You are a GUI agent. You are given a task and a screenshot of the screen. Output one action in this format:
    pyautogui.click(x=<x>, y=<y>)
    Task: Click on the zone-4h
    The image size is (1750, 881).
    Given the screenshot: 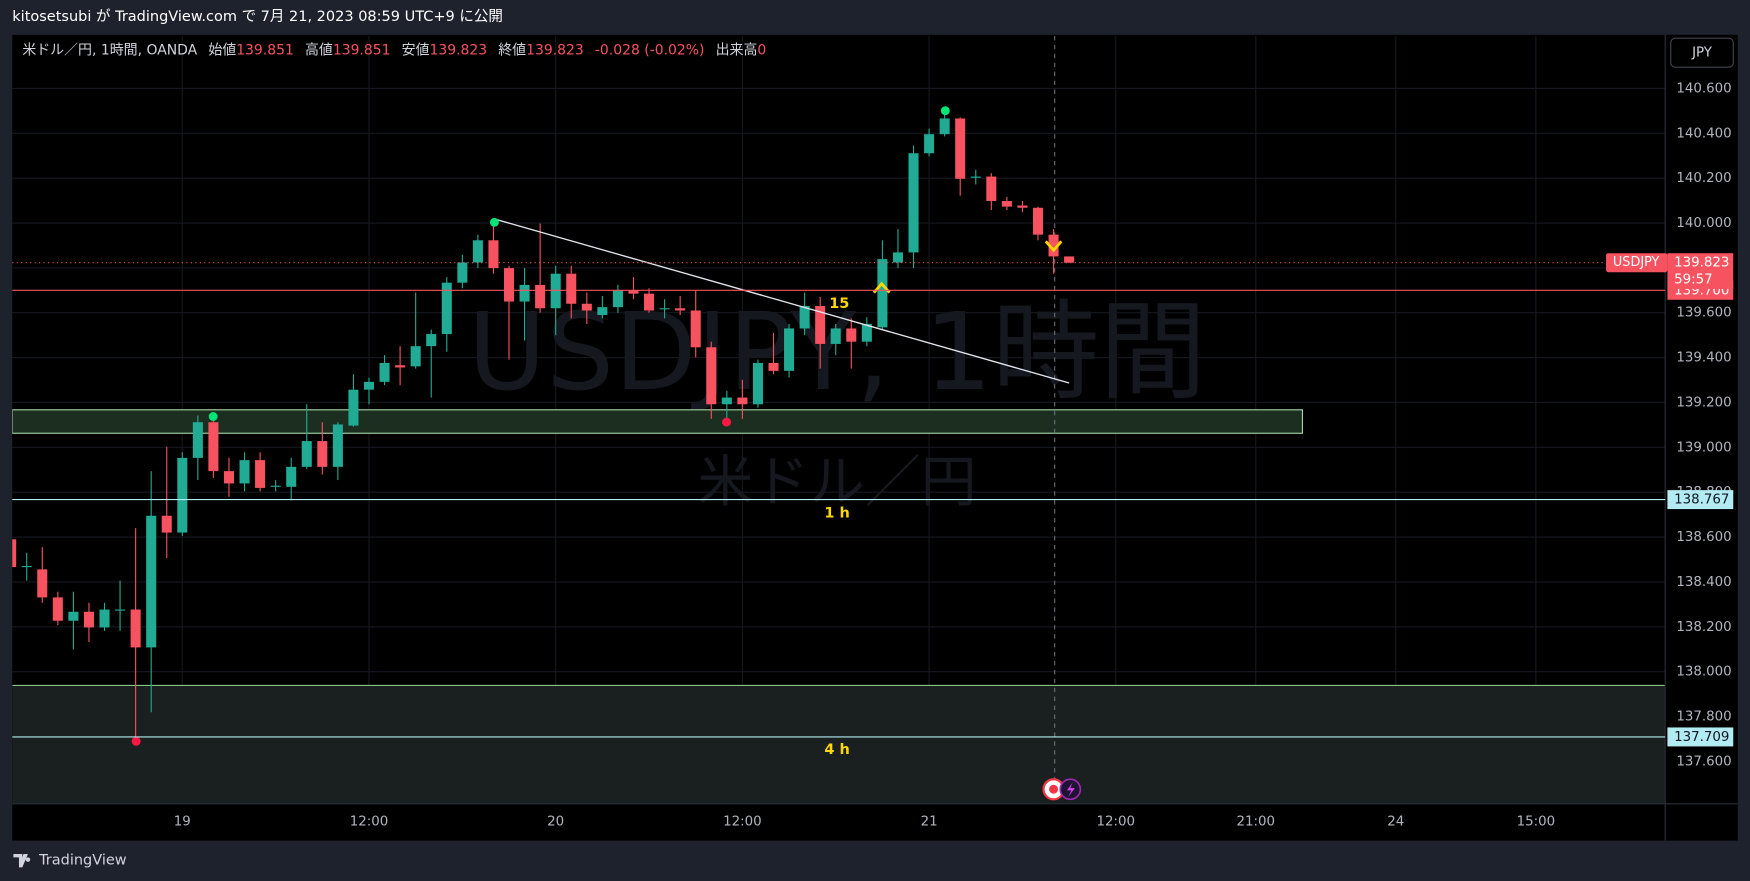 What is the action you would take?
    pyautogui.click(x=839, y=744)
    